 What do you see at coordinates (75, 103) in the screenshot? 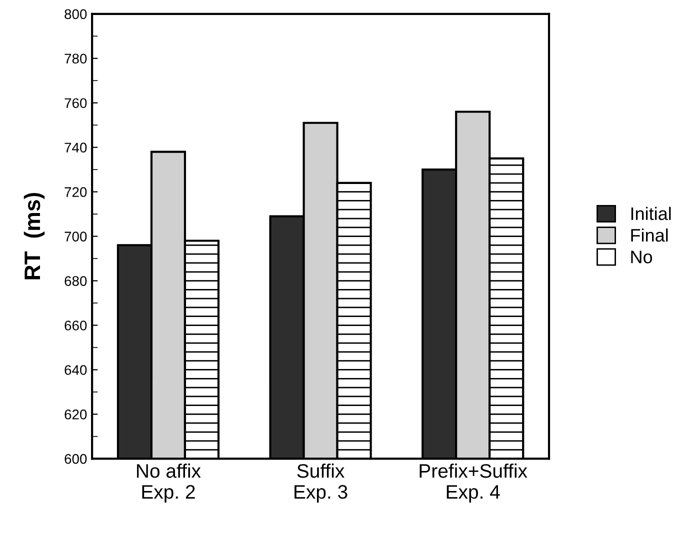
I see `y-tick-label: 760` at bounding box center [75, 103].